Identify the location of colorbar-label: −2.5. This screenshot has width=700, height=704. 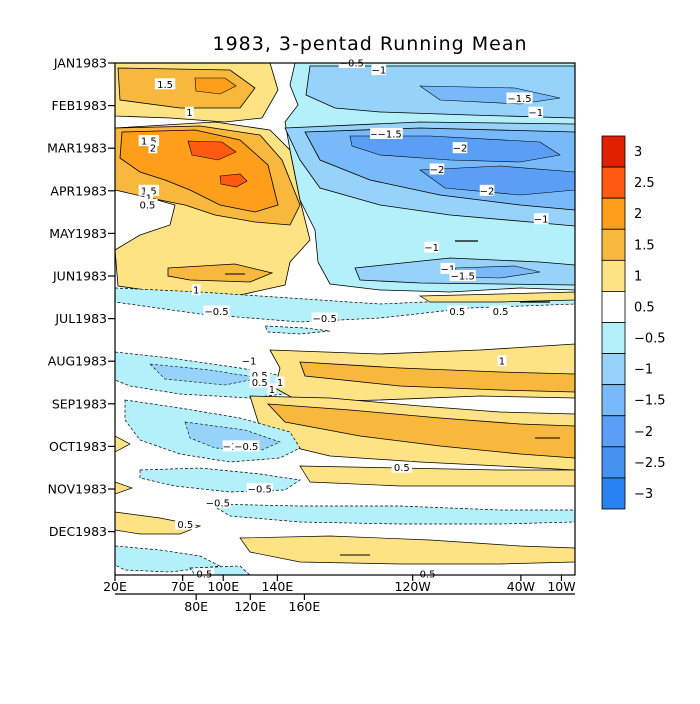
(650, 463).